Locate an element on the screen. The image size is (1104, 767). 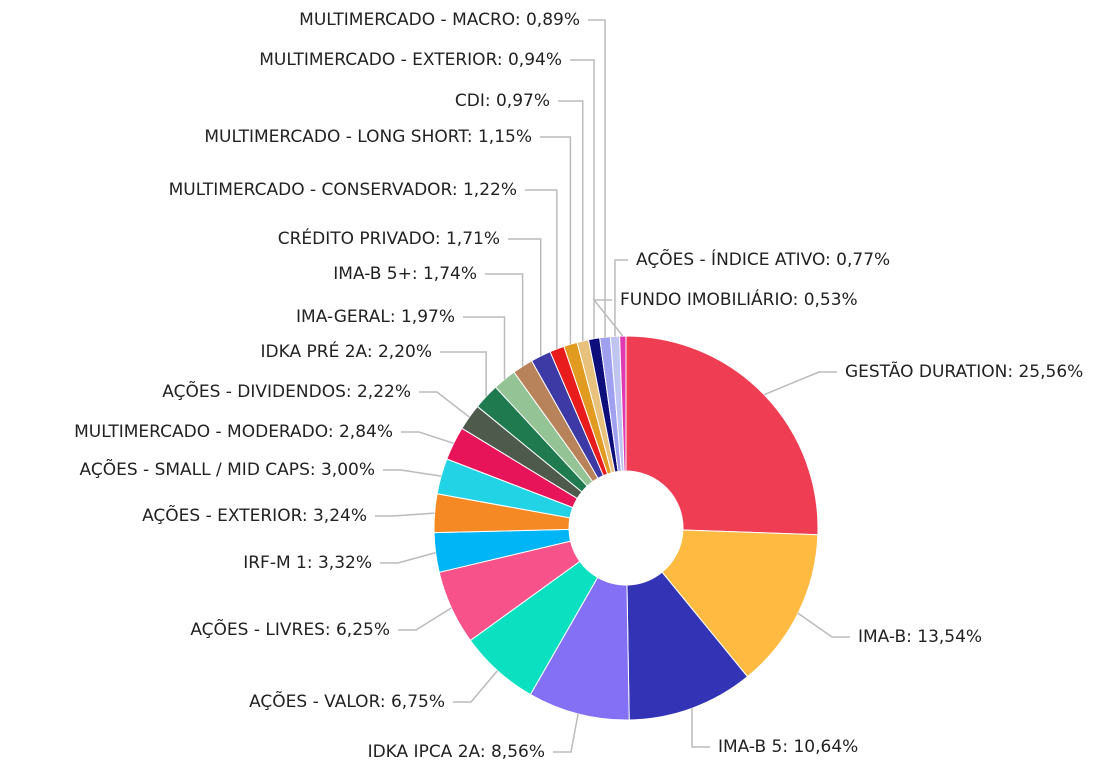
slice-label: IMA-B: 13,54% is located at coordinates (920, 637).